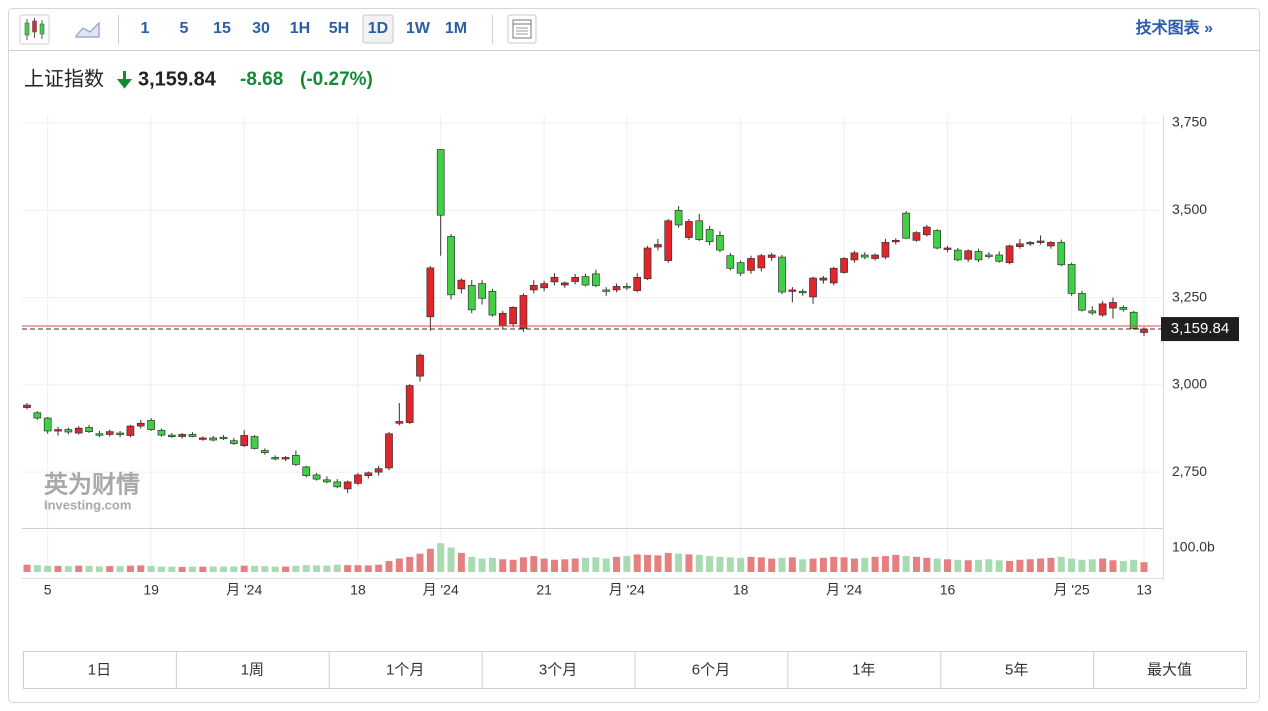 The image size is (1268, 711). What do you see at coordinates (522, 29) in the screenshot?
I see `layout-icon` at bounding box center [522, 29].